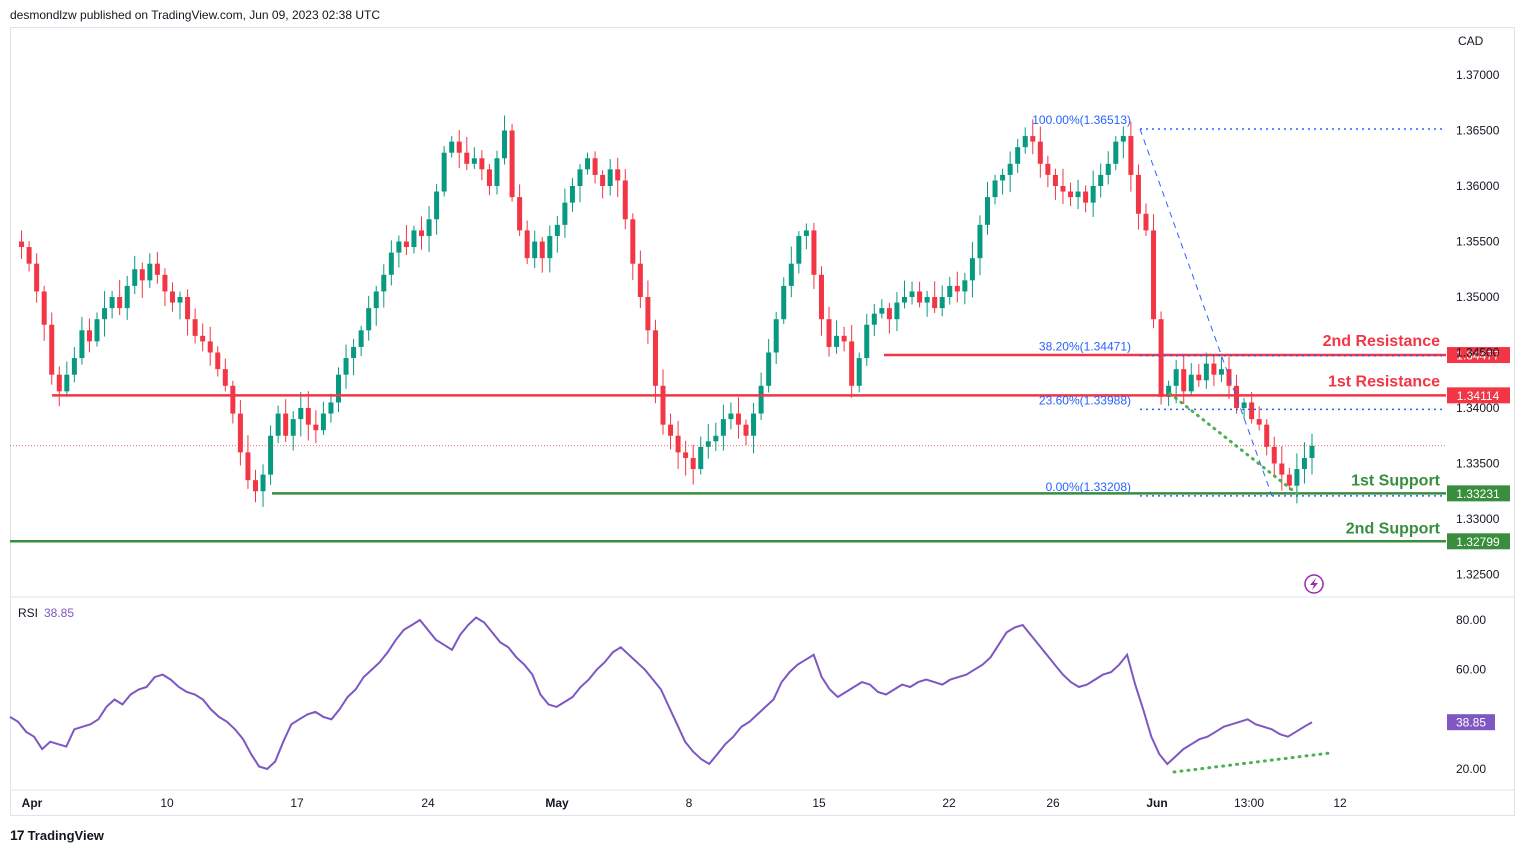  I want to click on rsi-label: RSI, so click(28, 613).